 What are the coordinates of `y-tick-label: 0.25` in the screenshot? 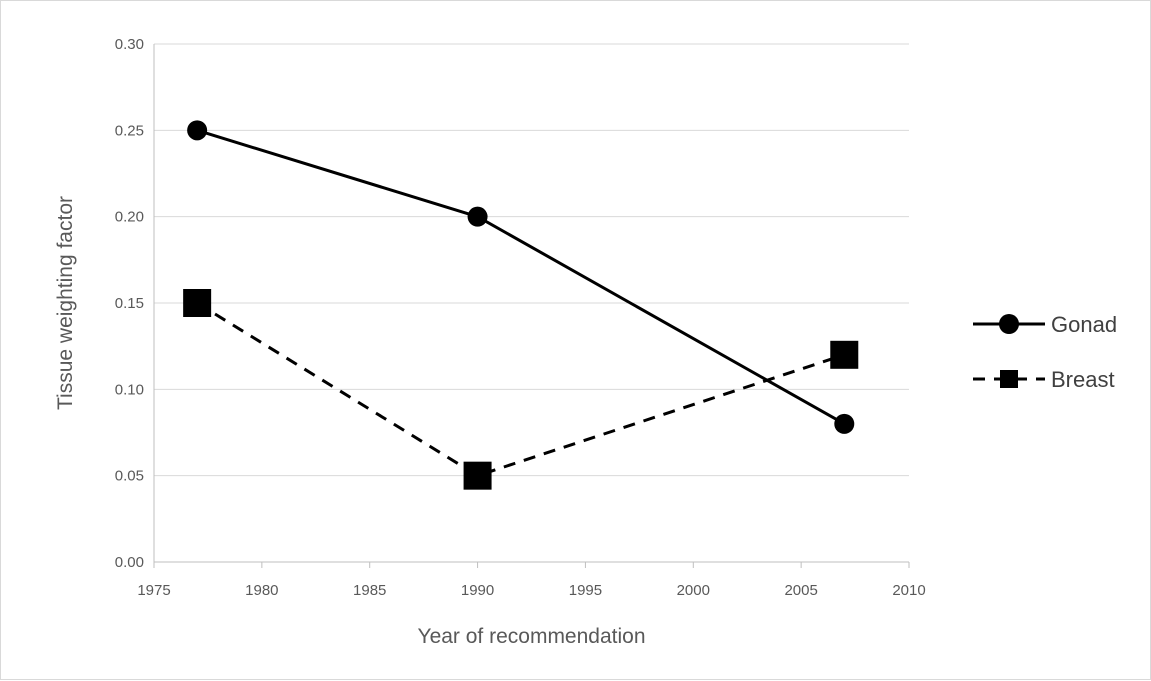 It's located at (129, 130).